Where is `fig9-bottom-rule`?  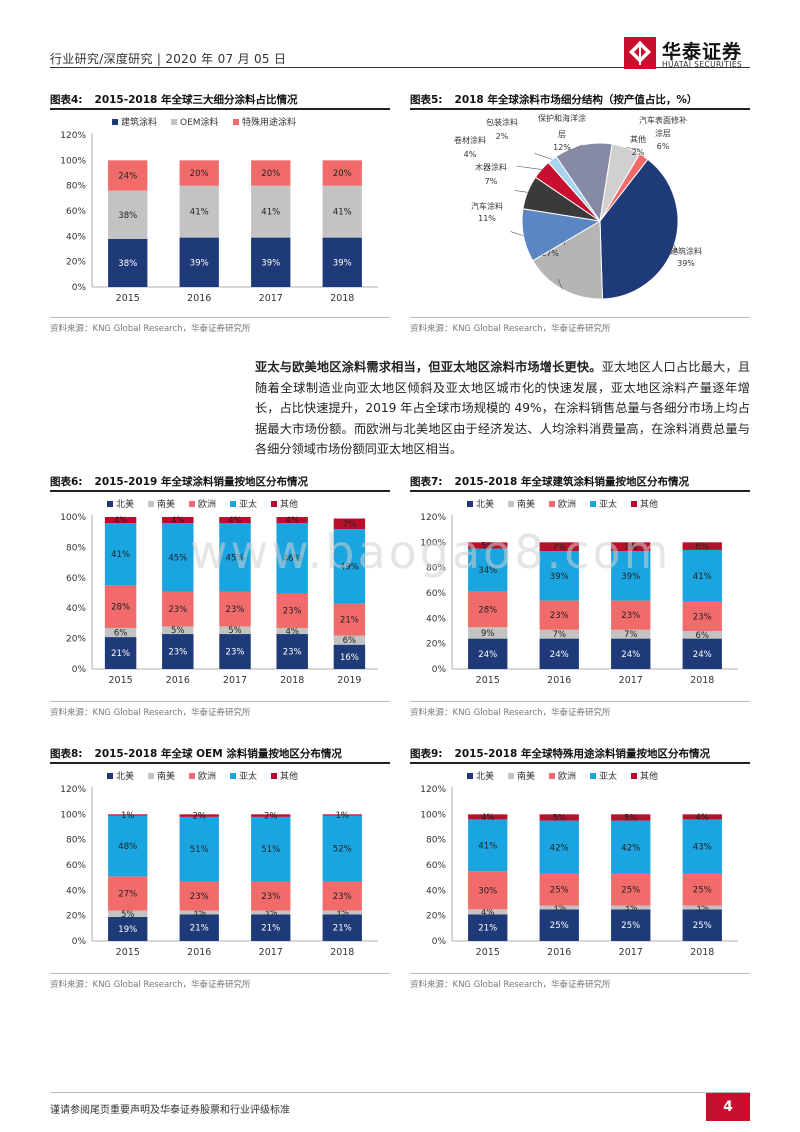 fig9-bottom-rule is located at coordinates (580, 973).